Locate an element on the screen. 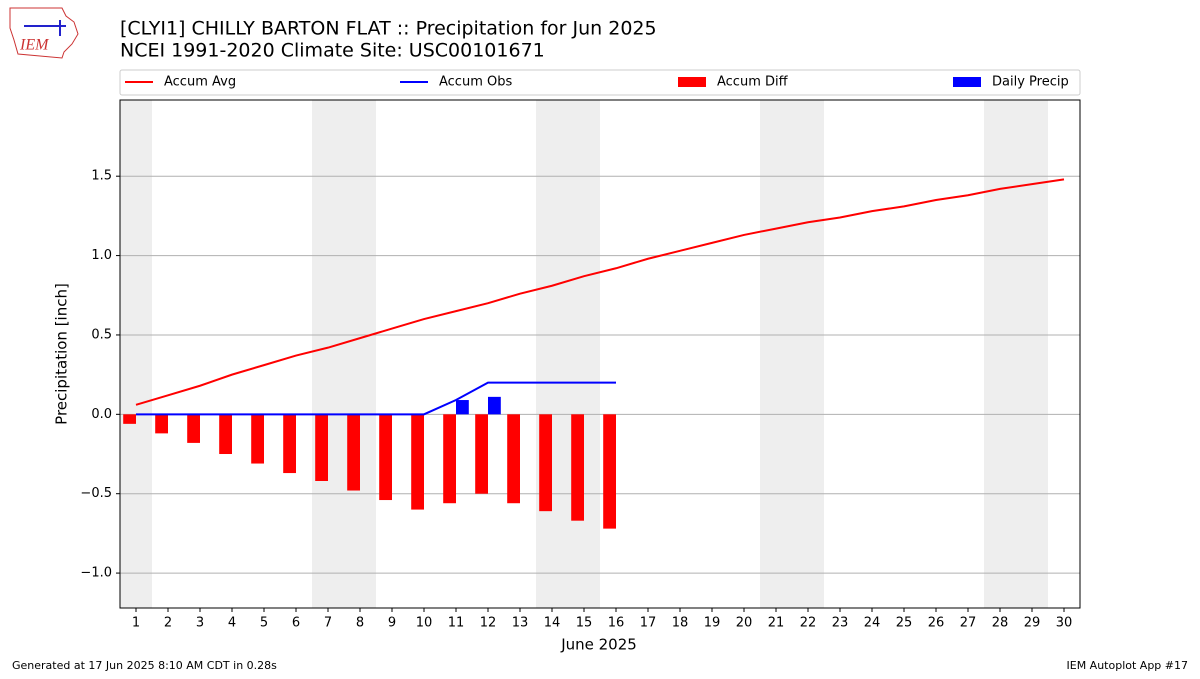  x-tick-label: 29 is located at coordinates (1032, 623).